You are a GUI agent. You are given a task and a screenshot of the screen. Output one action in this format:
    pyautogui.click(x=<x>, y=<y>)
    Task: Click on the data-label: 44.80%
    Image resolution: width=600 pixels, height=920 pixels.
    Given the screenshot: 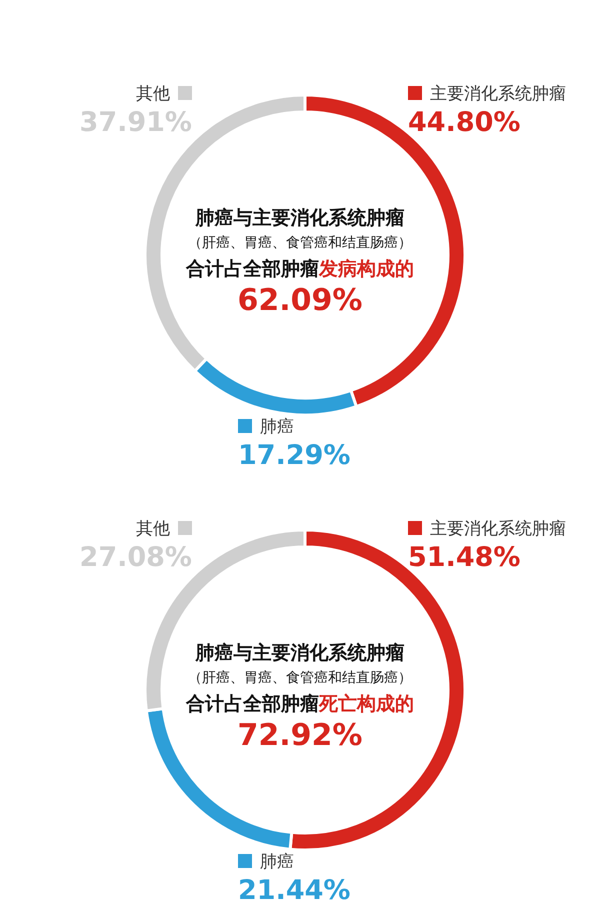 What is the action you would take?
    pyautogui.click(x=464, y=122)
    